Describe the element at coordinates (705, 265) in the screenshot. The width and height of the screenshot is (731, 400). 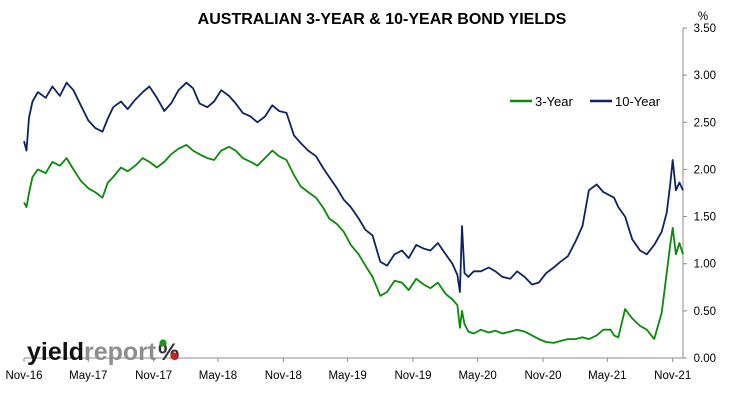
I see `y-tick-label: 1.00` at that location.